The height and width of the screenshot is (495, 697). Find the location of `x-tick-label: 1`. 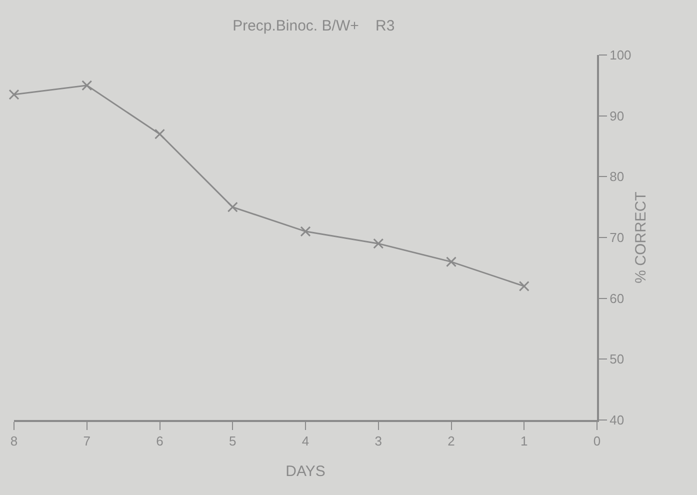

x-tick-label: 1 is located at coordinates (524, 441).